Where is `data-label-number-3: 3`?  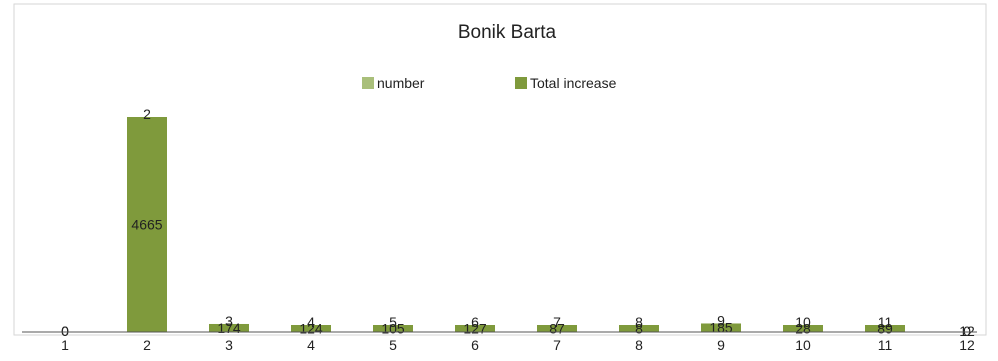 data-label-number-3: 3 is located at coordinates (229, 321).